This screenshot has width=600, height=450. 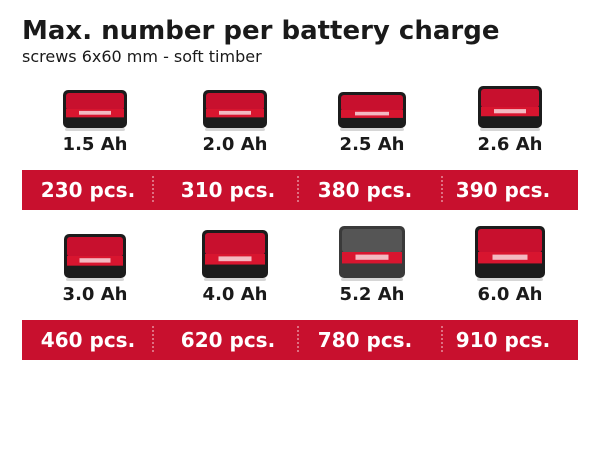 I want to click on count: 620 pcs., so click(x=228, y=340).